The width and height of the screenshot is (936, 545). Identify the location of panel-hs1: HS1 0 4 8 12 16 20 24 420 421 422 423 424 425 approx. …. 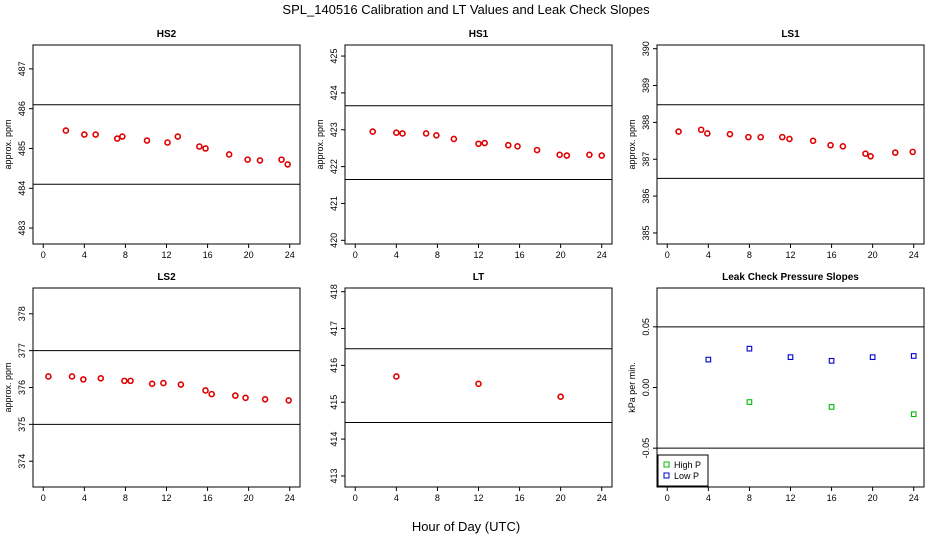
(464, 144).